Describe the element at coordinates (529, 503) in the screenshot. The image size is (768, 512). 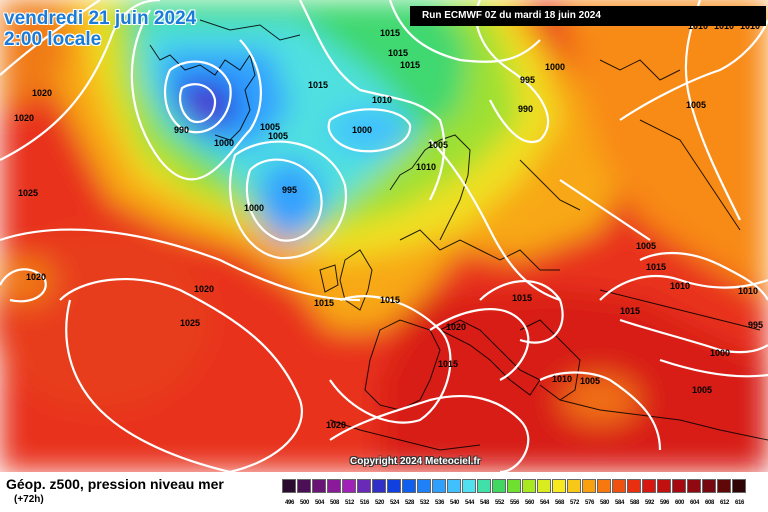
I see `color-scale-label: 560` at that location.